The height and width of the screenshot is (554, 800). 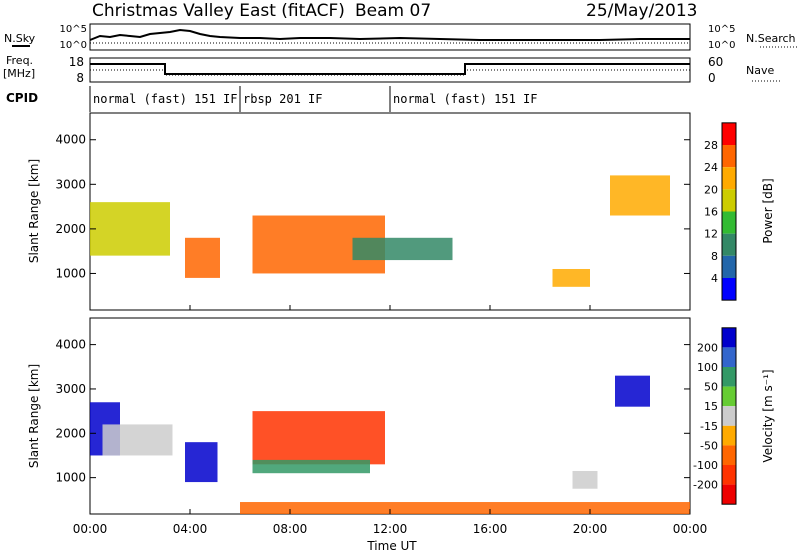 What do you see at coordinates (390, 69) in the screenshot?
I see `freq-trace` at bounding box center [390, 69].